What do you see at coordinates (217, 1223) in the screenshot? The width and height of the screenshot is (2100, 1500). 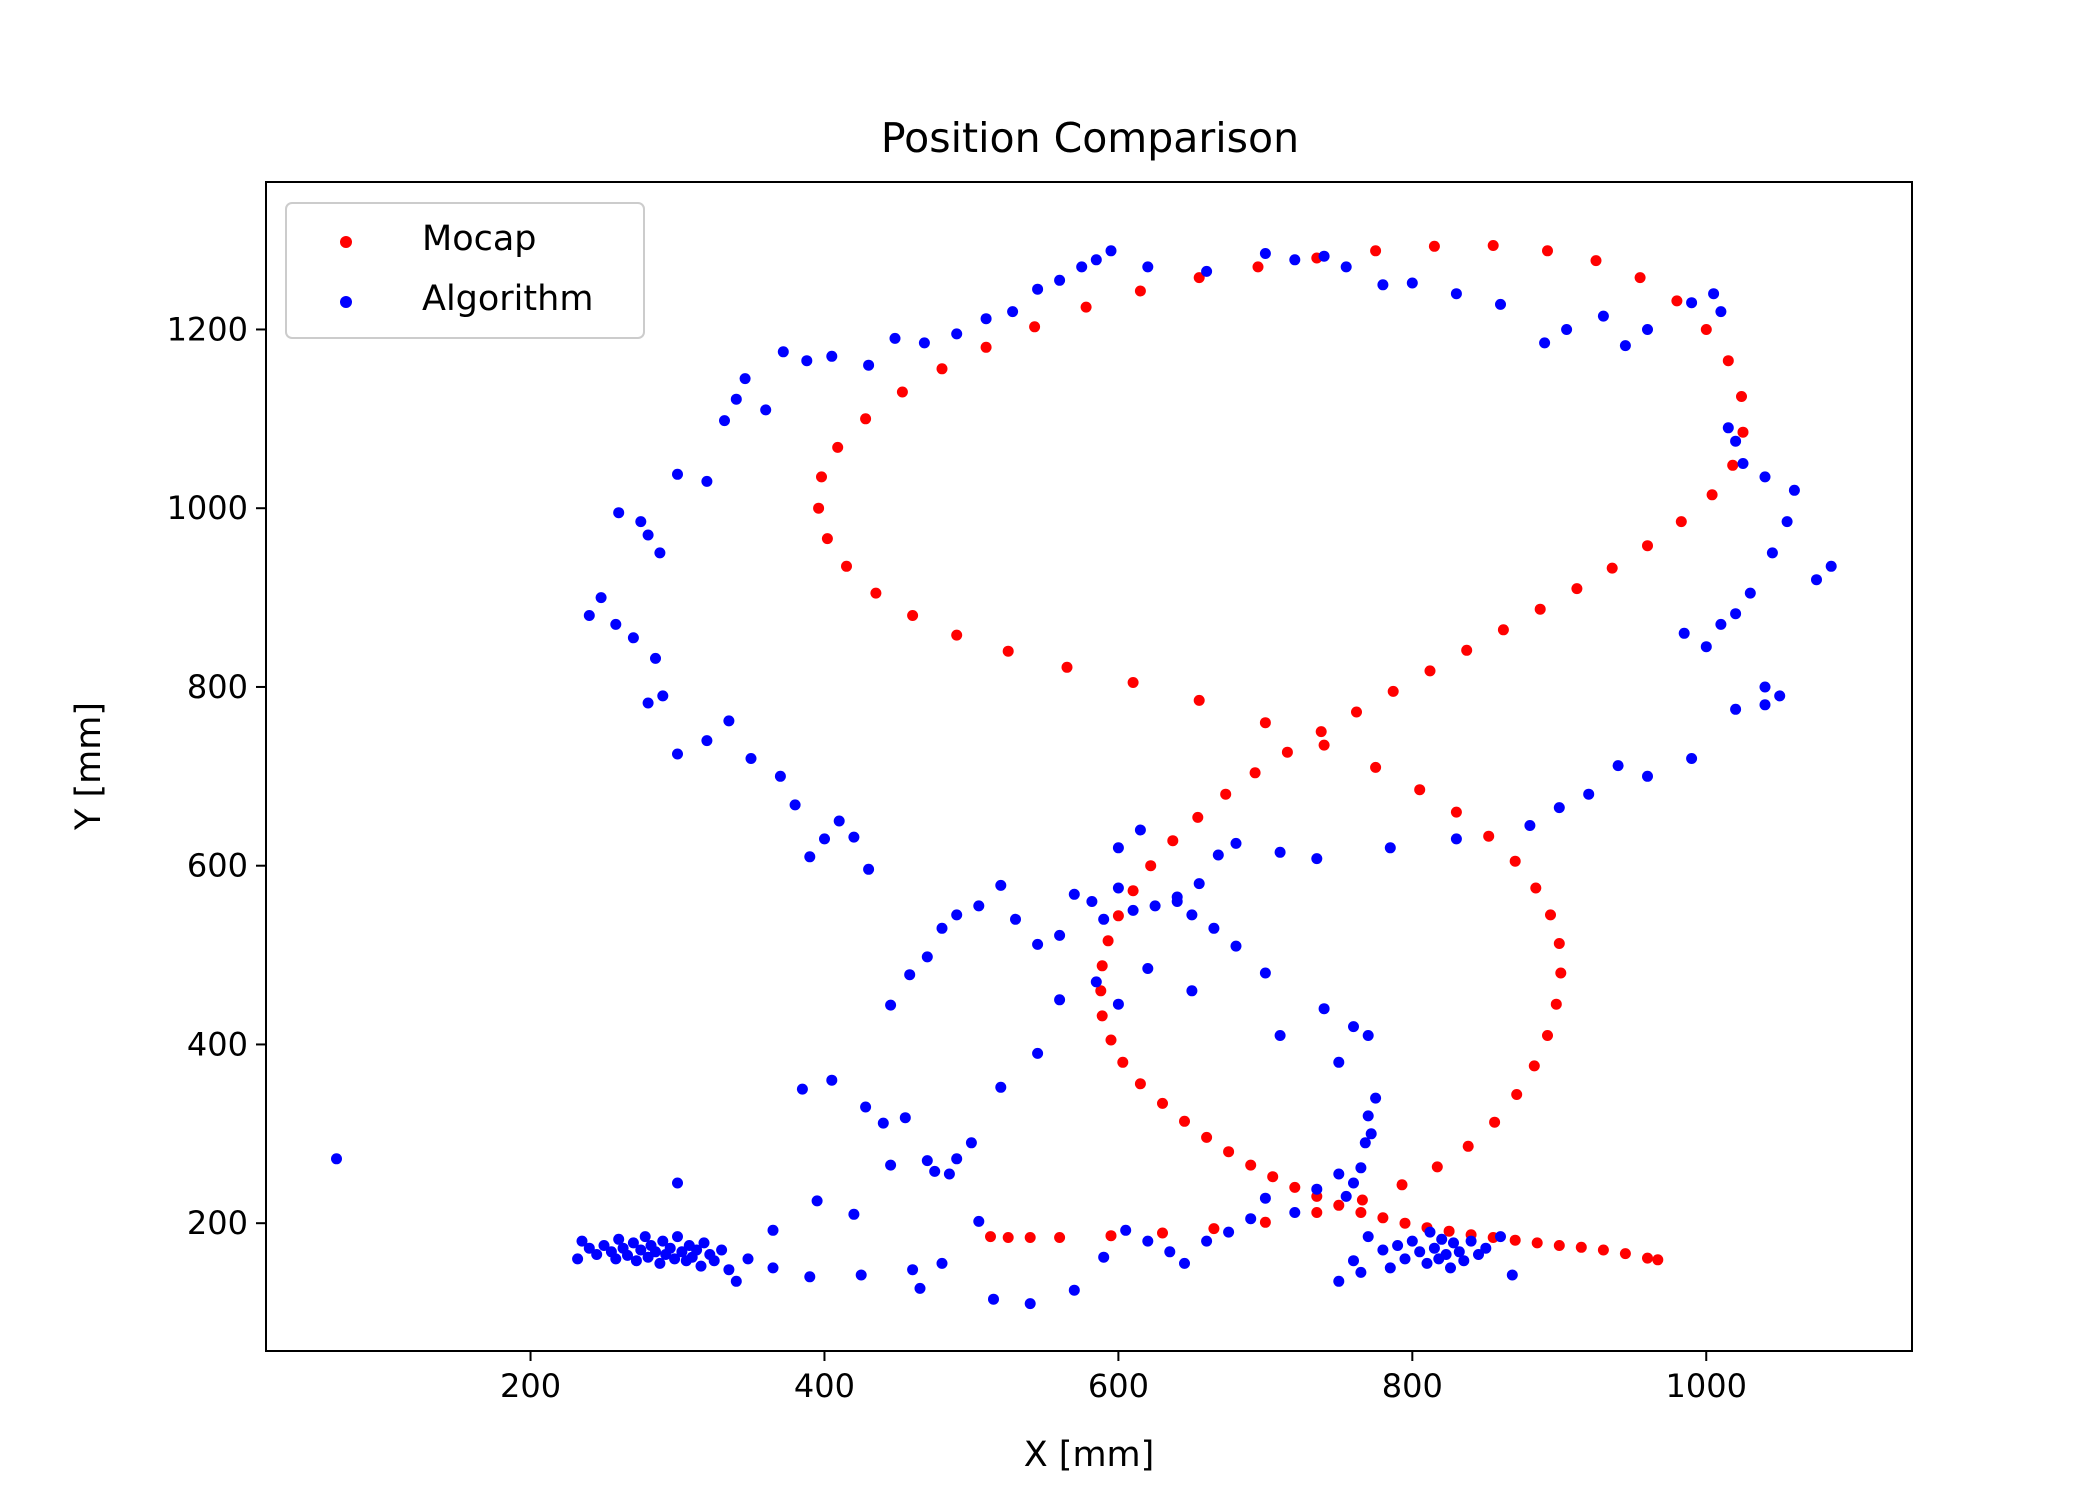 I see `y-tick-label: 200` at bounding box center [217, 1223].